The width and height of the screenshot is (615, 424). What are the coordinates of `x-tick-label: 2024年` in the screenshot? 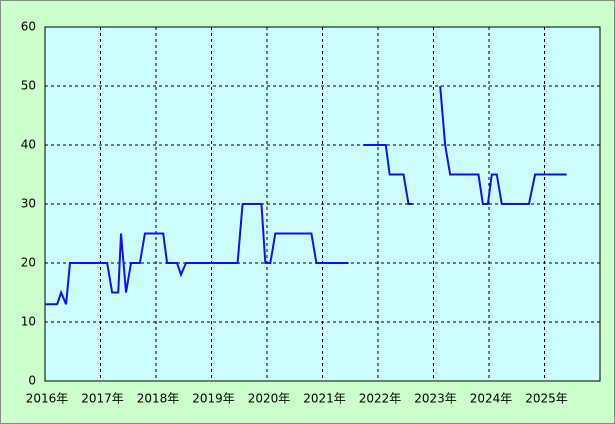 It's located at (491, 399).